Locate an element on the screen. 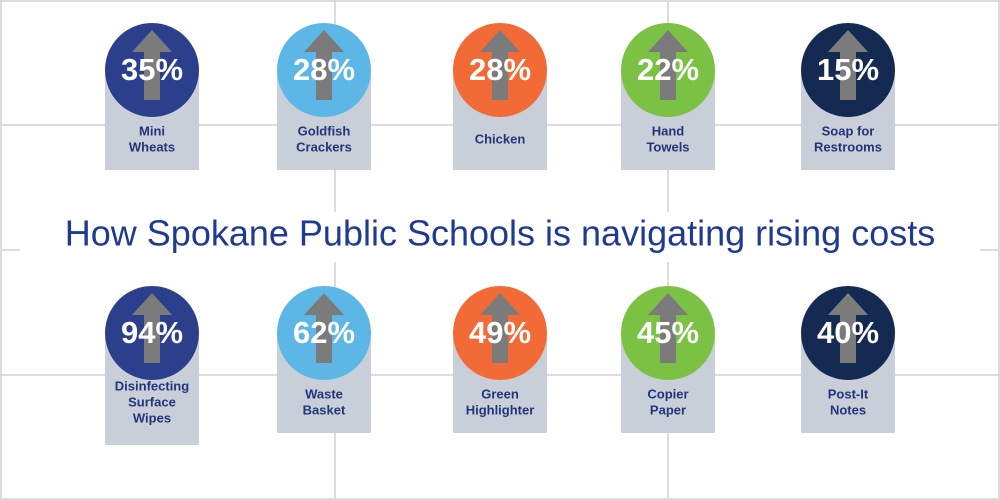 This screenshot has width=1000, height=500. percent: 94% is located at coordinates (152, 332).